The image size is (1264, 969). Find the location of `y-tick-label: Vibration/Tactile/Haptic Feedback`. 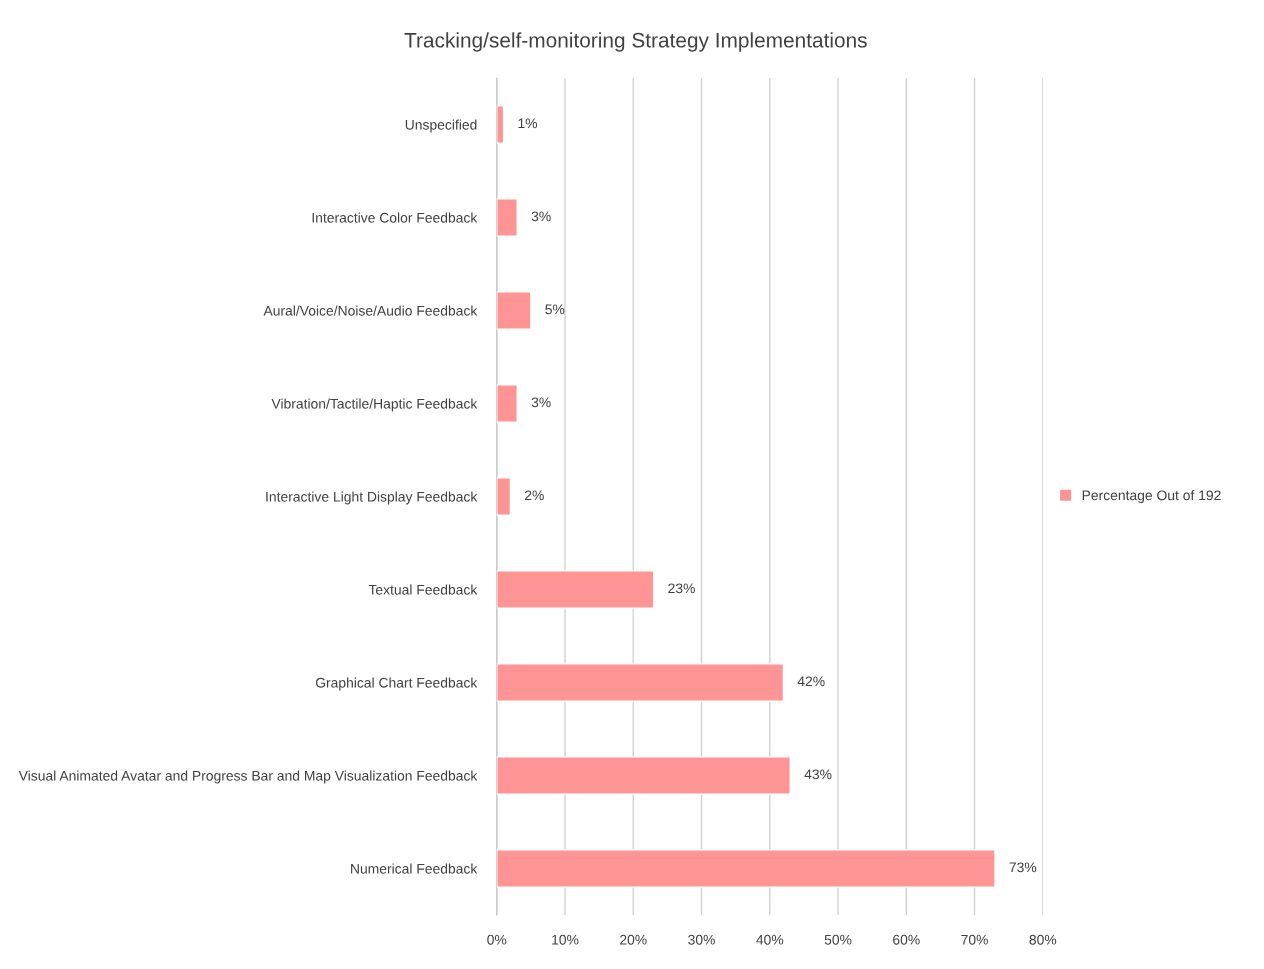

y-tick-label: Vibration/Tactile/Haptic Feedback is located at coordinates (374, 405).